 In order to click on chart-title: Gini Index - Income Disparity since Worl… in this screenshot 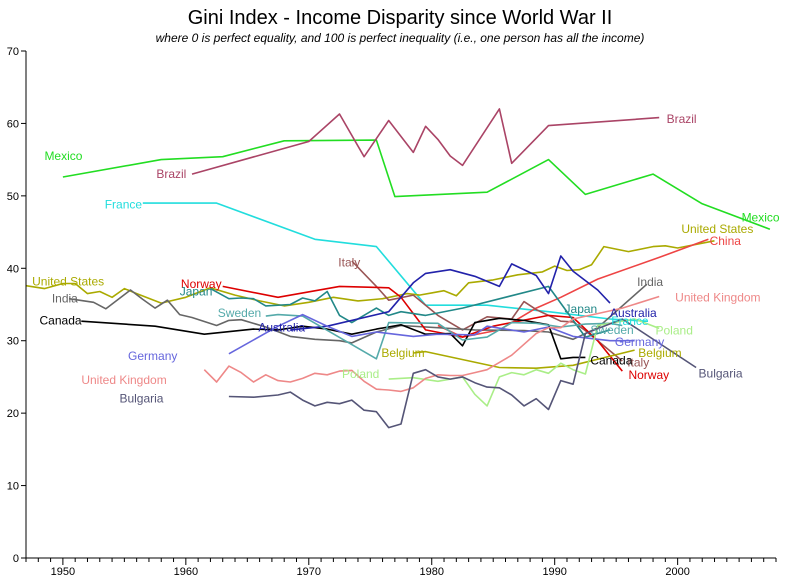, I will do `click(400, 18)`.